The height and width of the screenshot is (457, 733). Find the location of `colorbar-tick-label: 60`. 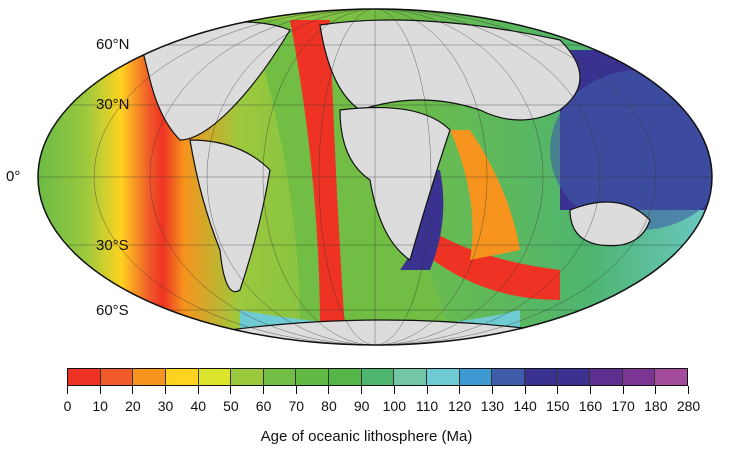

colorbar-tick-label: 60 is located at coordinates (263, 406).